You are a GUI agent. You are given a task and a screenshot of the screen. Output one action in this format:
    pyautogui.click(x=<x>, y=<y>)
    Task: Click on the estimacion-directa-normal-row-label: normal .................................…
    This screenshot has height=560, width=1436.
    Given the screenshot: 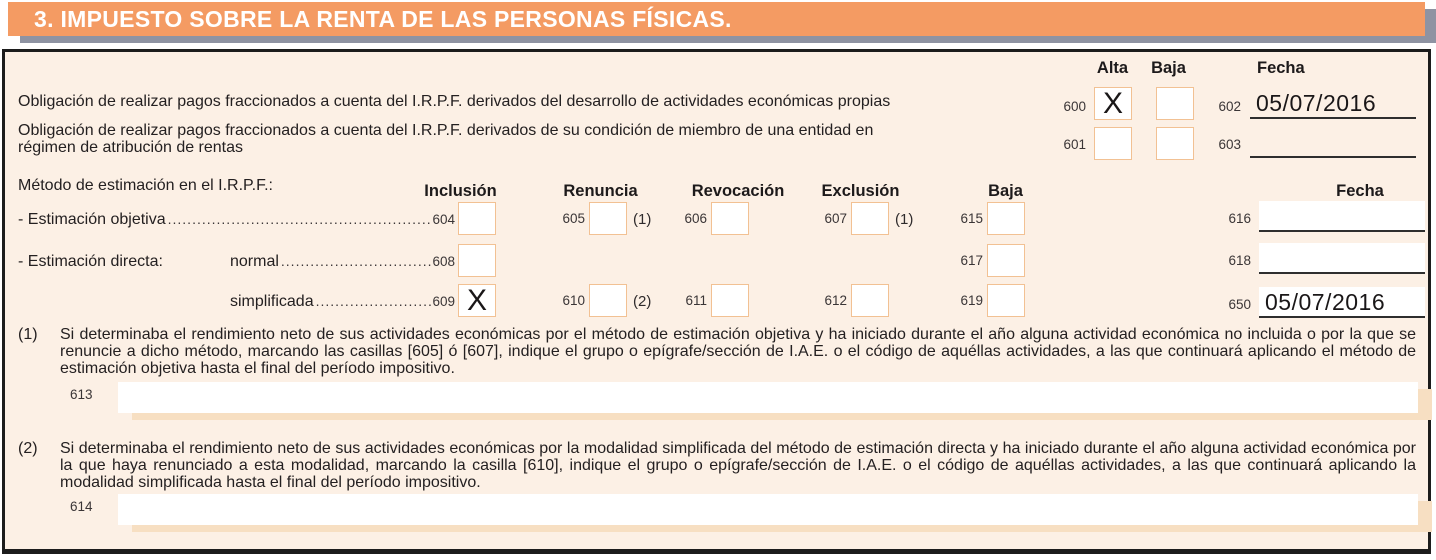 What is the action you would take?
    pyautogui.click(x=342, y=262)
    